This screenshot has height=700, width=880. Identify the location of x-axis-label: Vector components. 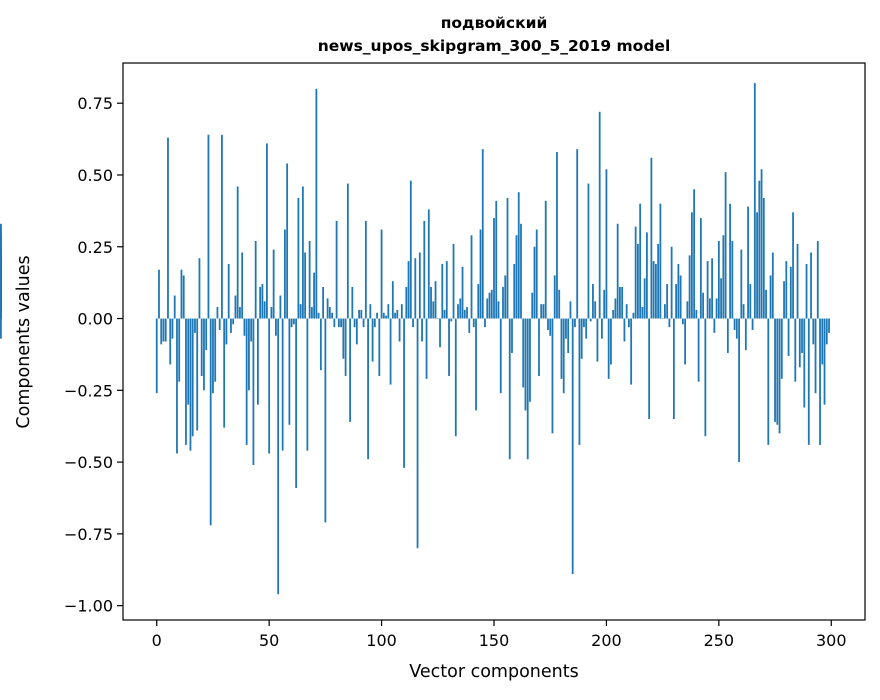
(493, 672).